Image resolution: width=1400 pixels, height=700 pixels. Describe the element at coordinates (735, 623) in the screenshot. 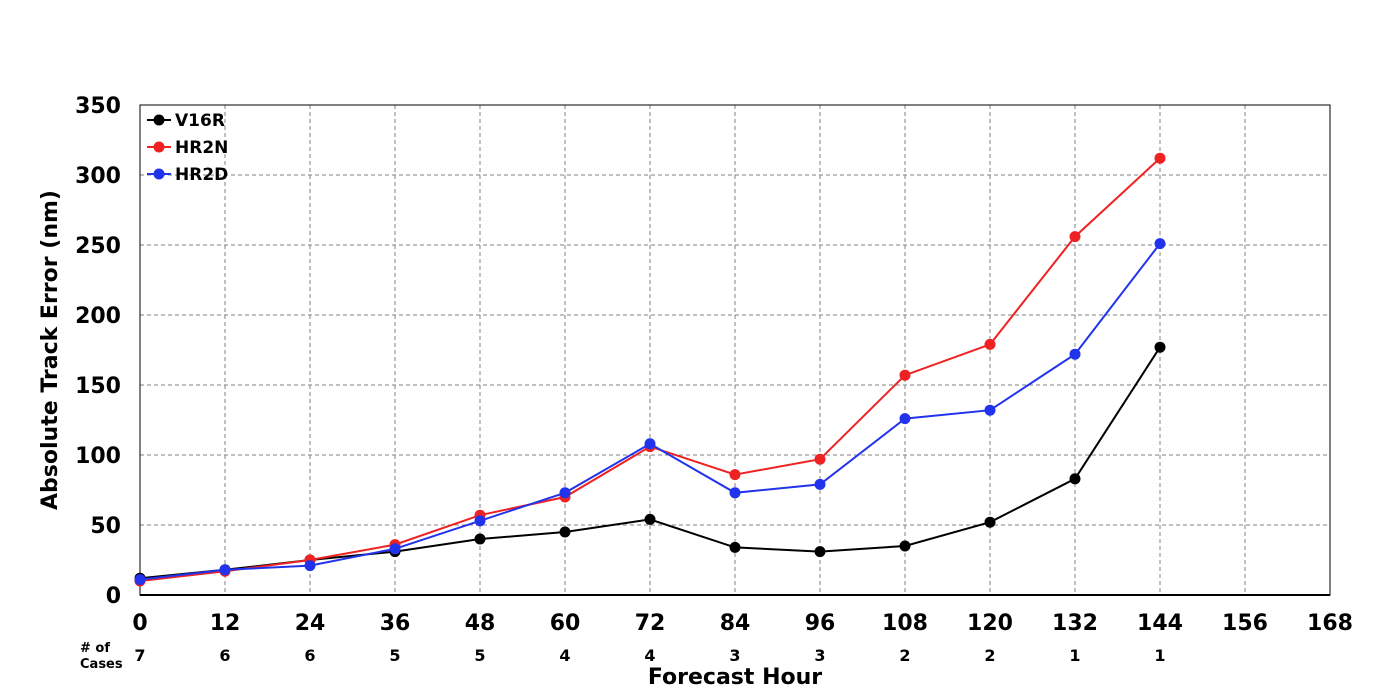

I see `x-tick-label: 84` at that location.